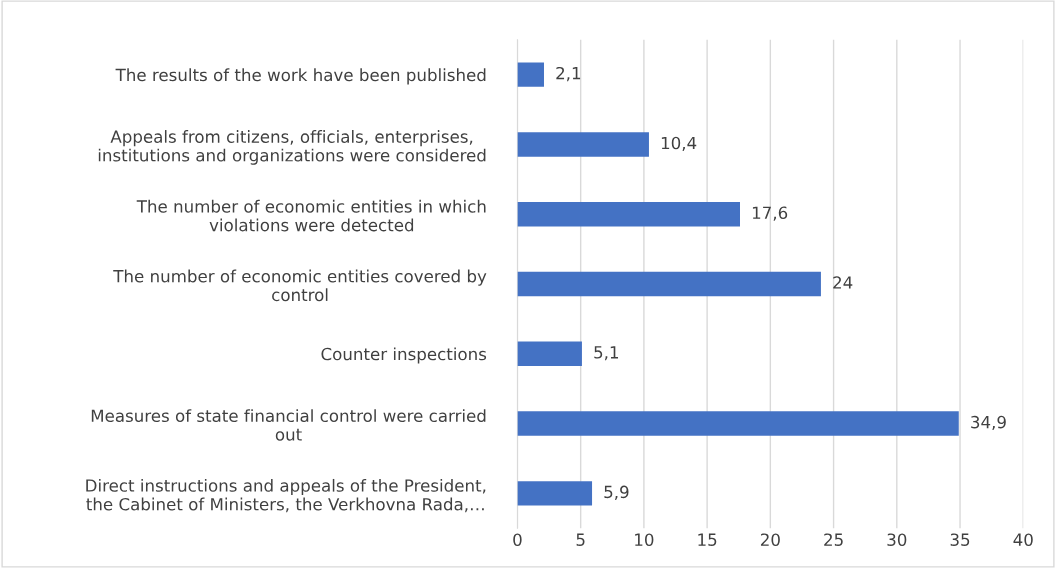 Image resolution: width=1056 pixels, height=568 pixels. What do you see at coordinates (770, 539) in the screenshot?
I see `x-tick-label: 20` at bounding box center [770, 539].